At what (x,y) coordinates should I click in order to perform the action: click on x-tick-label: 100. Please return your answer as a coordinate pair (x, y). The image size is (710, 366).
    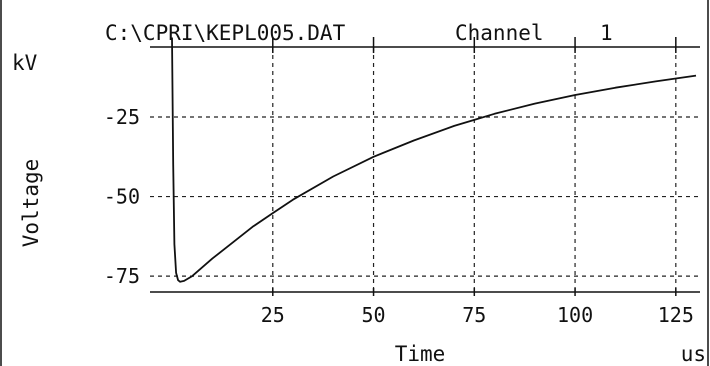
    Looking at the image, I should click on (575, 315).